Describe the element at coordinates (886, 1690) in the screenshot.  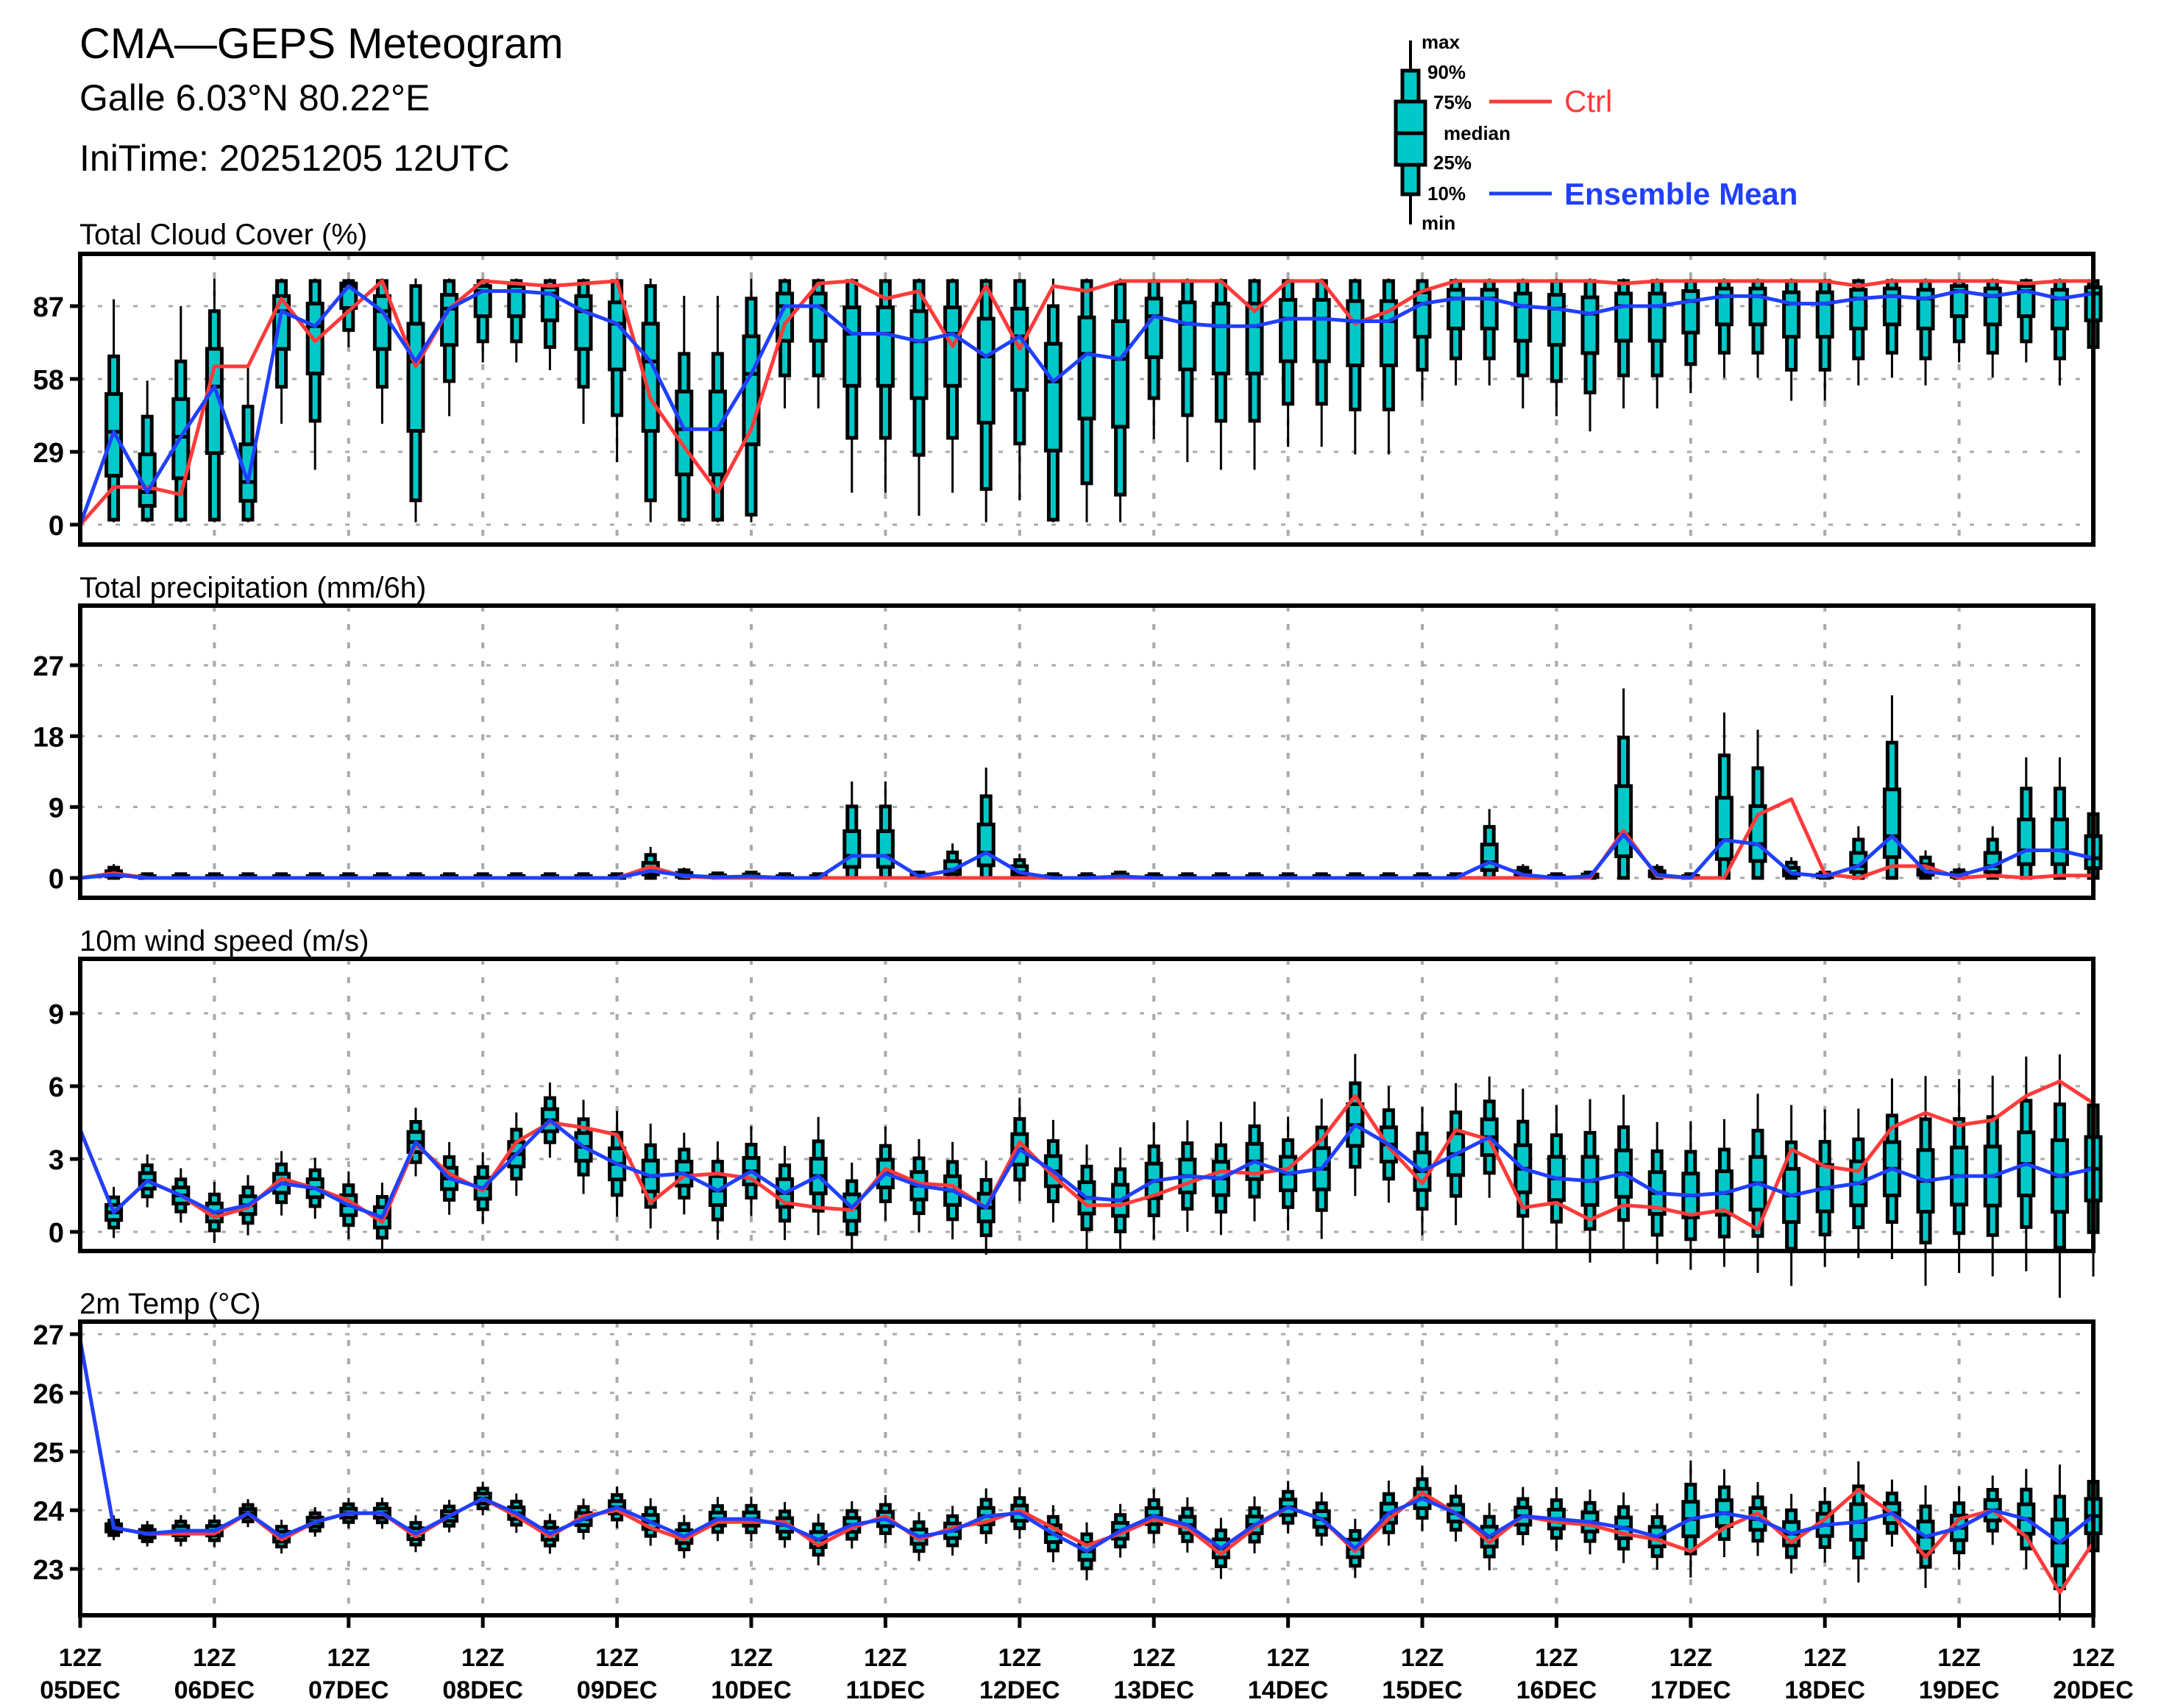
I see `x-tick-date: 11DEC` at that location.